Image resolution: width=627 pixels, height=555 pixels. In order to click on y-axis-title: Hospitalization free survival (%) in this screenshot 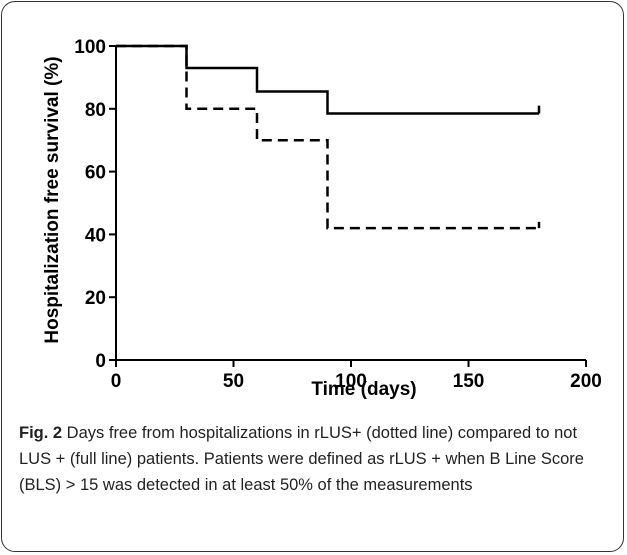, I will do `click(52, 199)`.